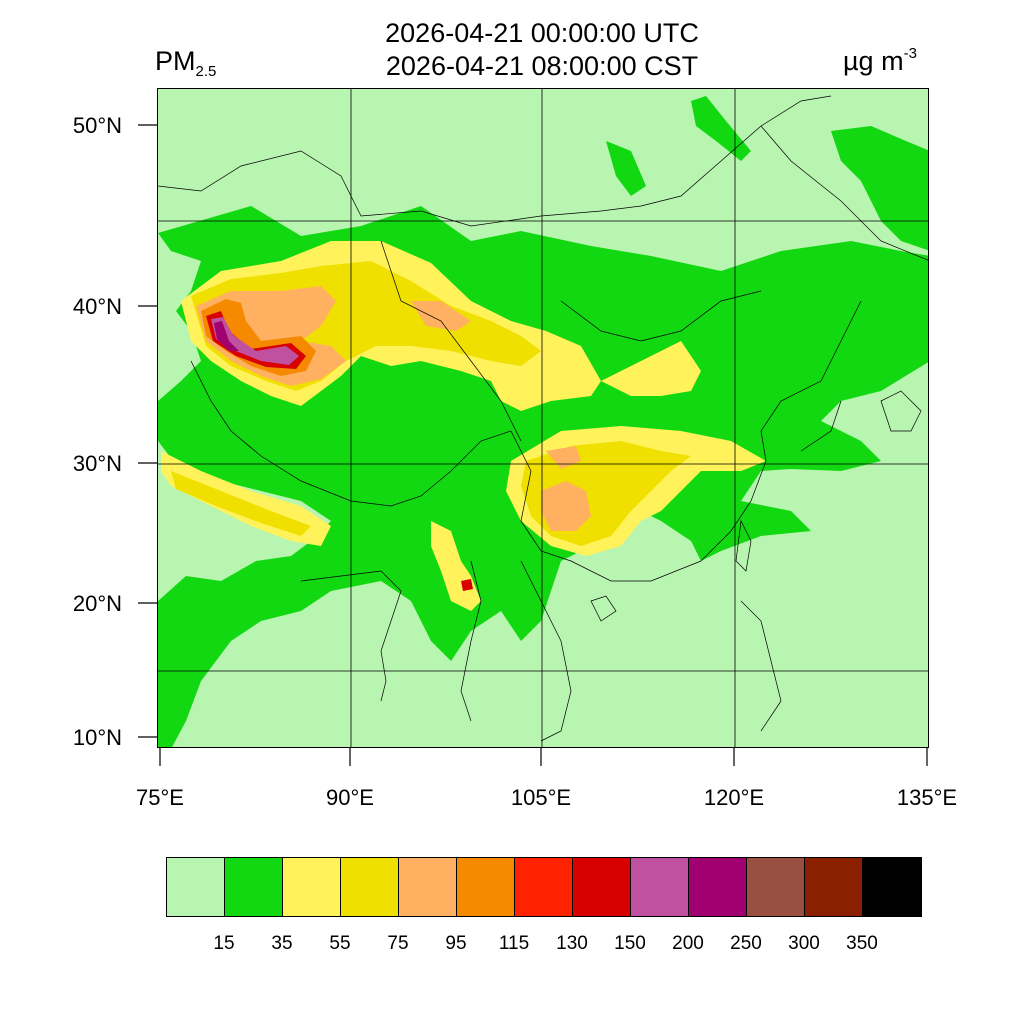 Image resolution: width=1024 pixels, height=1024 pixels. I want to click on colorbar-label: 130, so click(572, 943).